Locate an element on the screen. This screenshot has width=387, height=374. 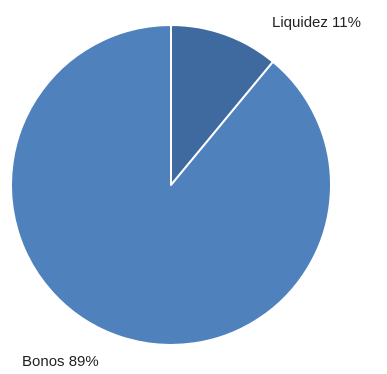
pie-slice-liquidez is located at coordinates (222, 105).